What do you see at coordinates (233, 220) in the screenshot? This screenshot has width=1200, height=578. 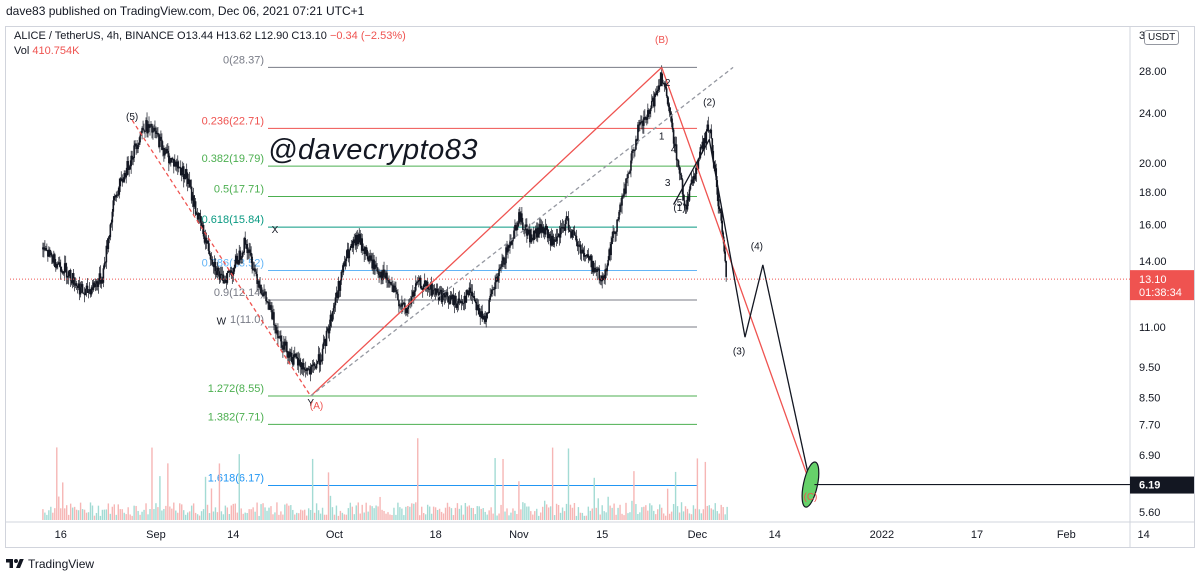 I see `fib-level-label: 0.618(15.84)` at bounding box center [233, 220].